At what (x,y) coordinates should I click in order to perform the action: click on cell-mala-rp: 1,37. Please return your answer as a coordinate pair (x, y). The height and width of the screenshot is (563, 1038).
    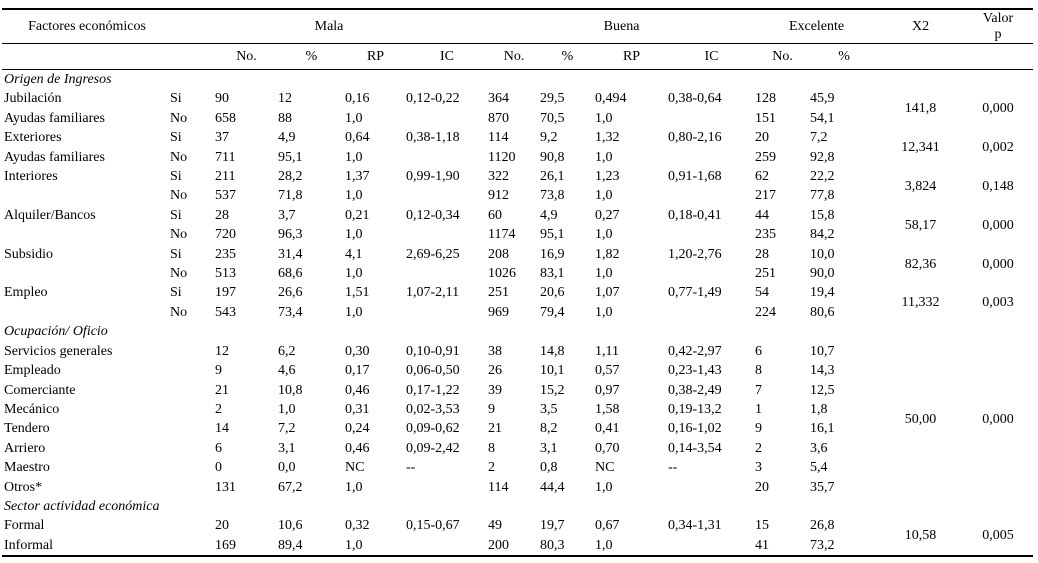
    Looking at the image, I should click on (357, 177).